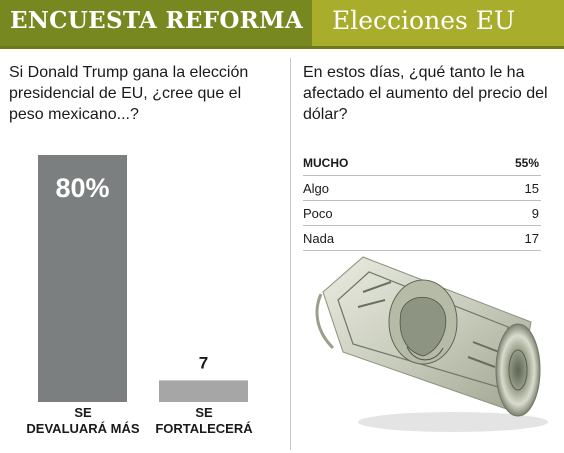  Describe the element at coordinates (379, 163) in the screenshot. I see `row-label: MUCHO` at that location.